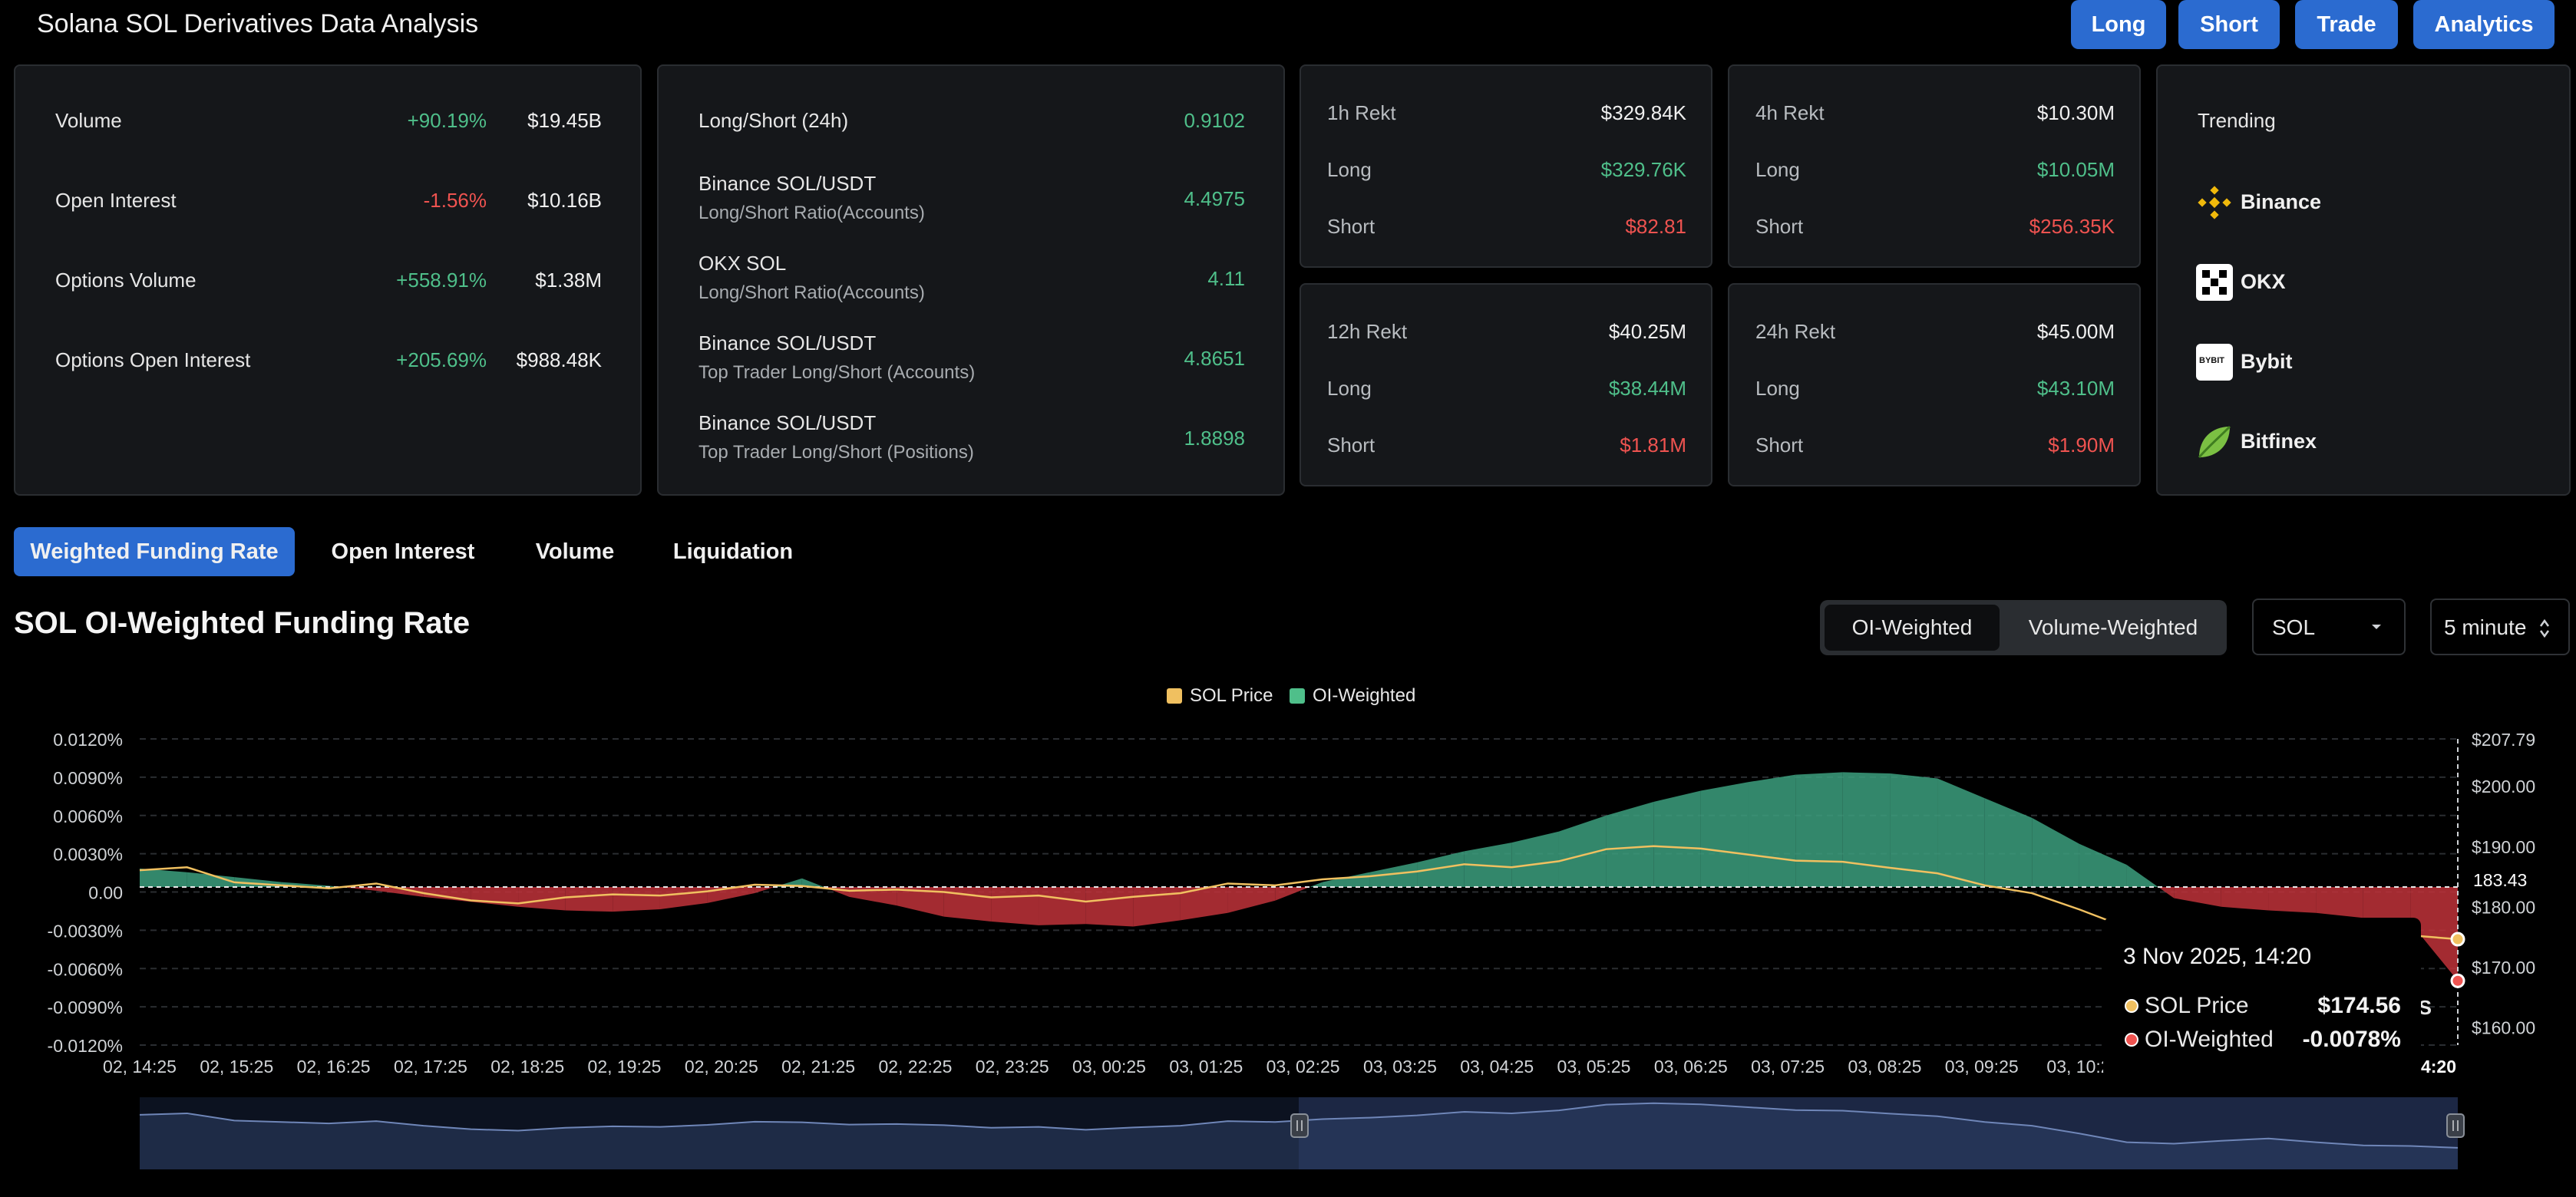 This screenshot has height=1197, width=2576. I want to click on rekt-title: 1h Rekt, so click(1361, 112).